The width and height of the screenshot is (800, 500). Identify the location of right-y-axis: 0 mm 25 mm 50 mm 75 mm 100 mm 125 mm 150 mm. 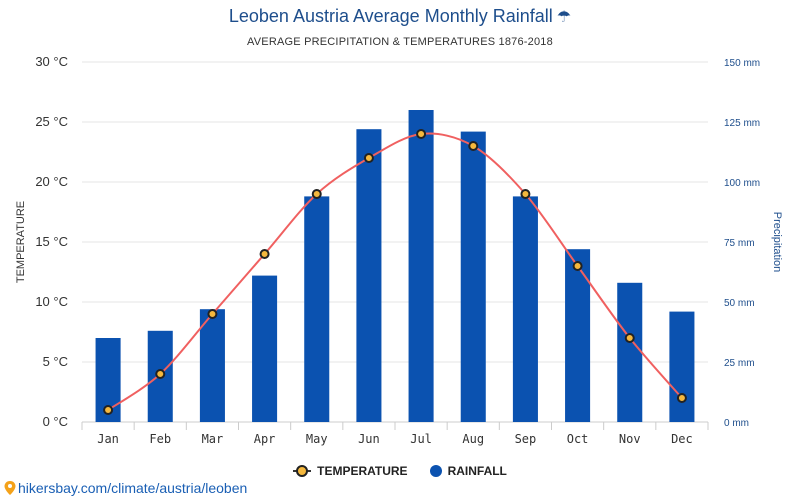
(742, 243).